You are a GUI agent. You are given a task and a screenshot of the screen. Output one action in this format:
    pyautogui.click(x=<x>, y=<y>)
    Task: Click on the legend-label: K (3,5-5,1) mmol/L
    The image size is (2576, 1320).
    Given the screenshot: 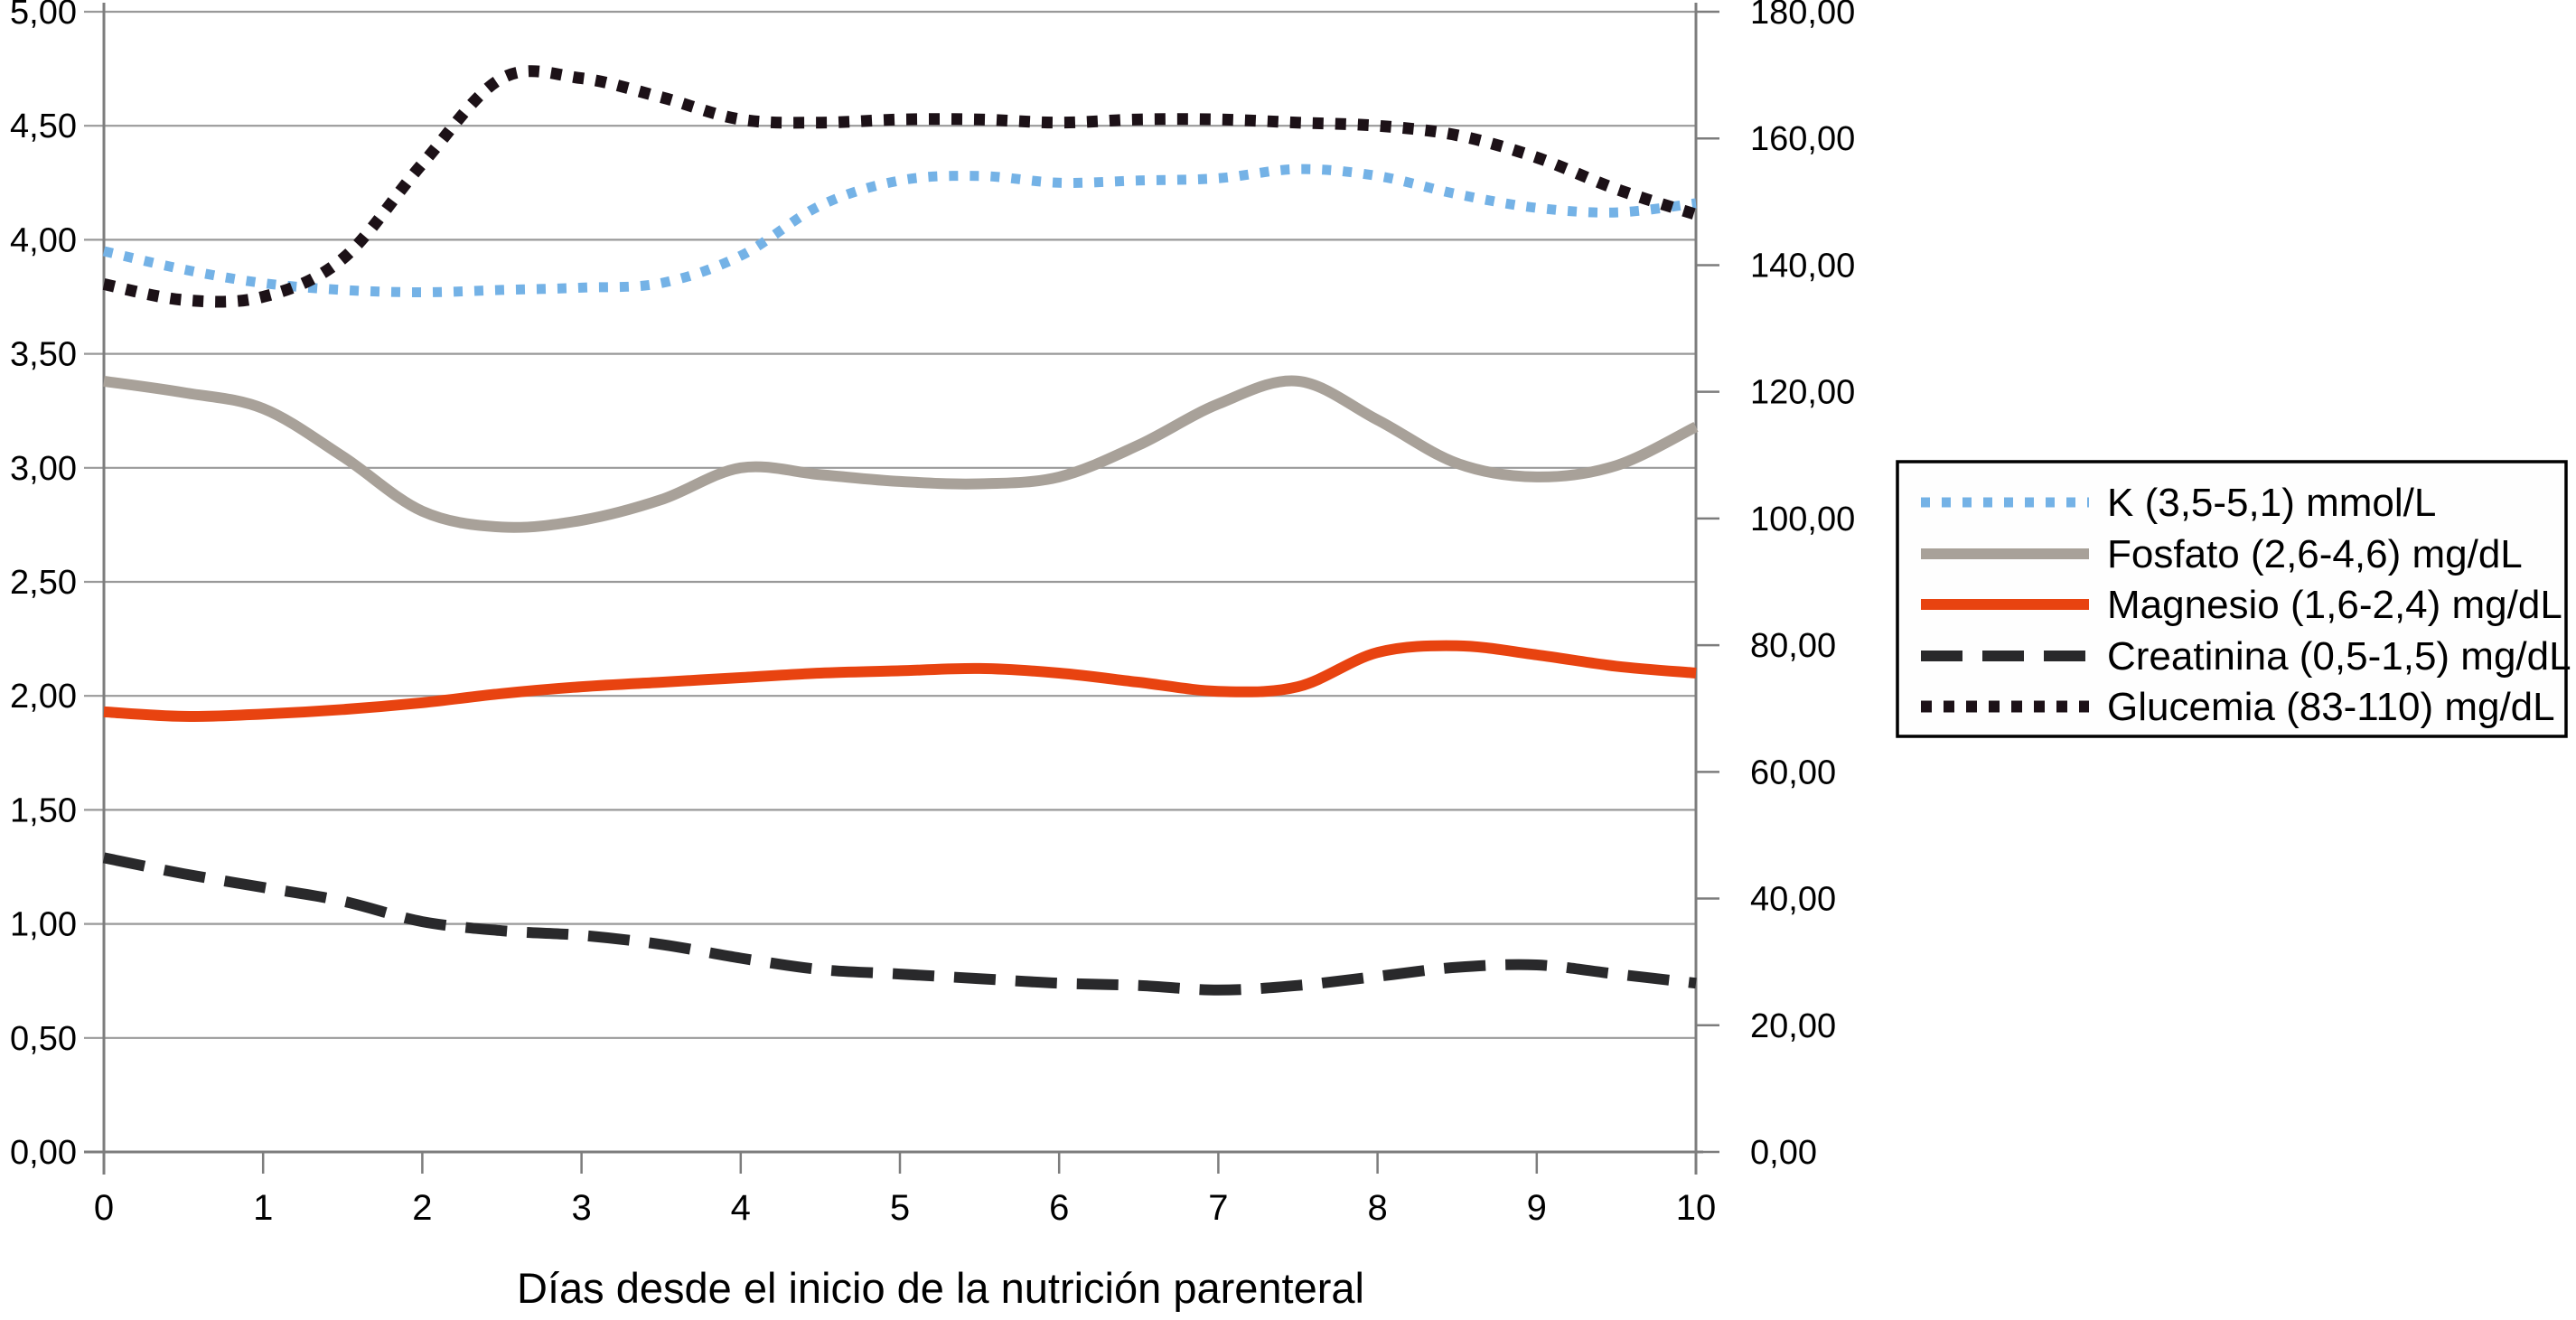 What is the action you would take?
    pyautogui.click(x=2271, y=503)
    